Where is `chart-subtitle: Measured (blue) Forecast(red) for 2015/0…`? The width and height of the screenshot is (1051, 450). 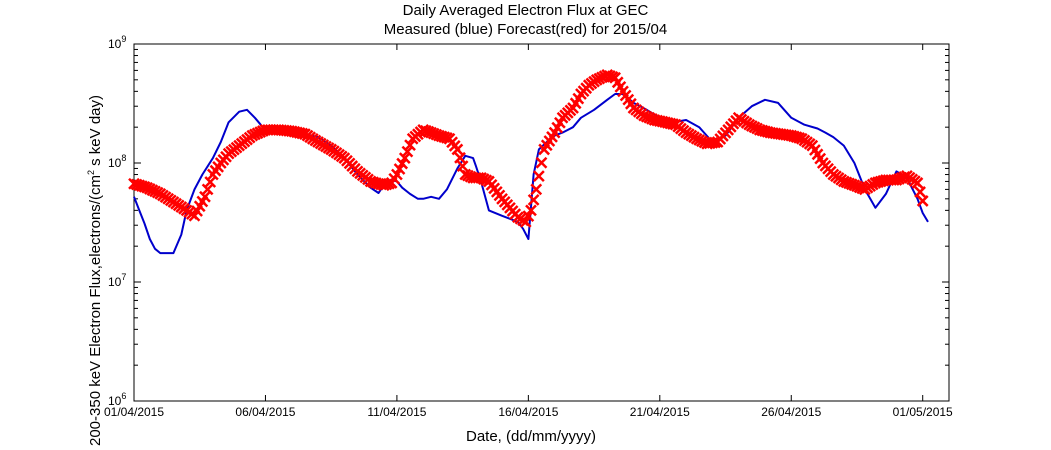 chart-subtitle: Measured (blue) Forecast(red) for 2015/0… is located at coordinates (525, 29).